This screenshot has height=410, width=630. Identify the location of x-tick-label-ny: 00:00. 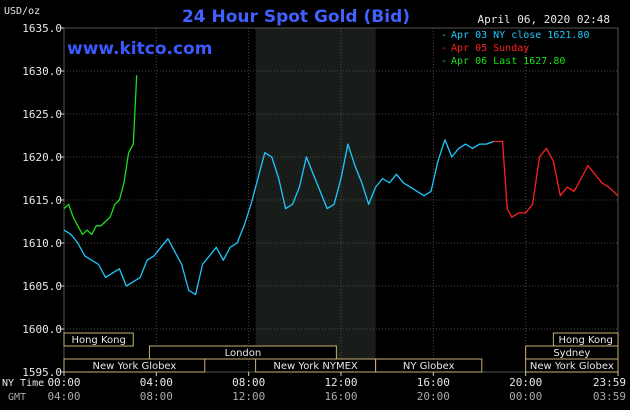
(63, 382).